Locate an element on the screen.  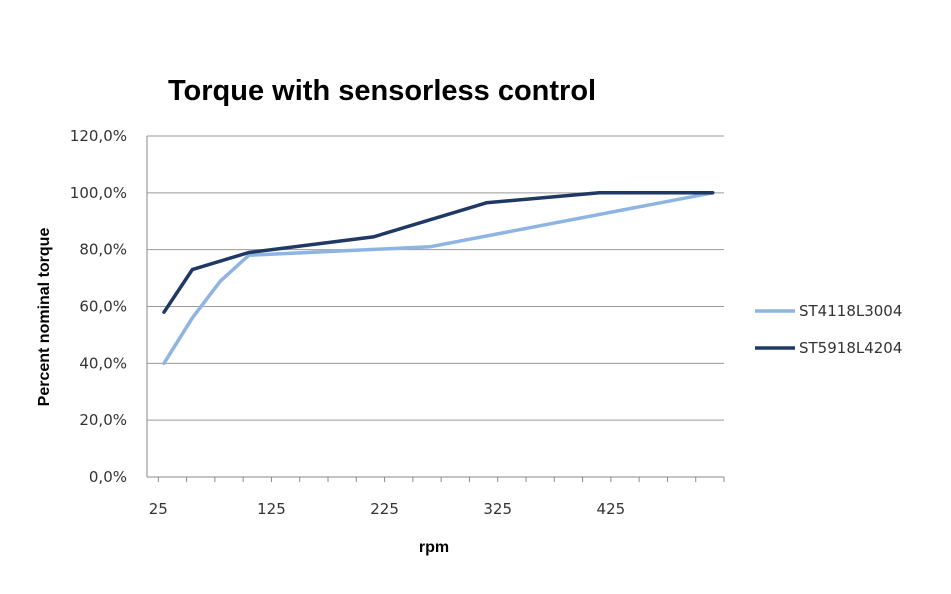
series-line-st5918l4204 is located at coordinates (438, 252).